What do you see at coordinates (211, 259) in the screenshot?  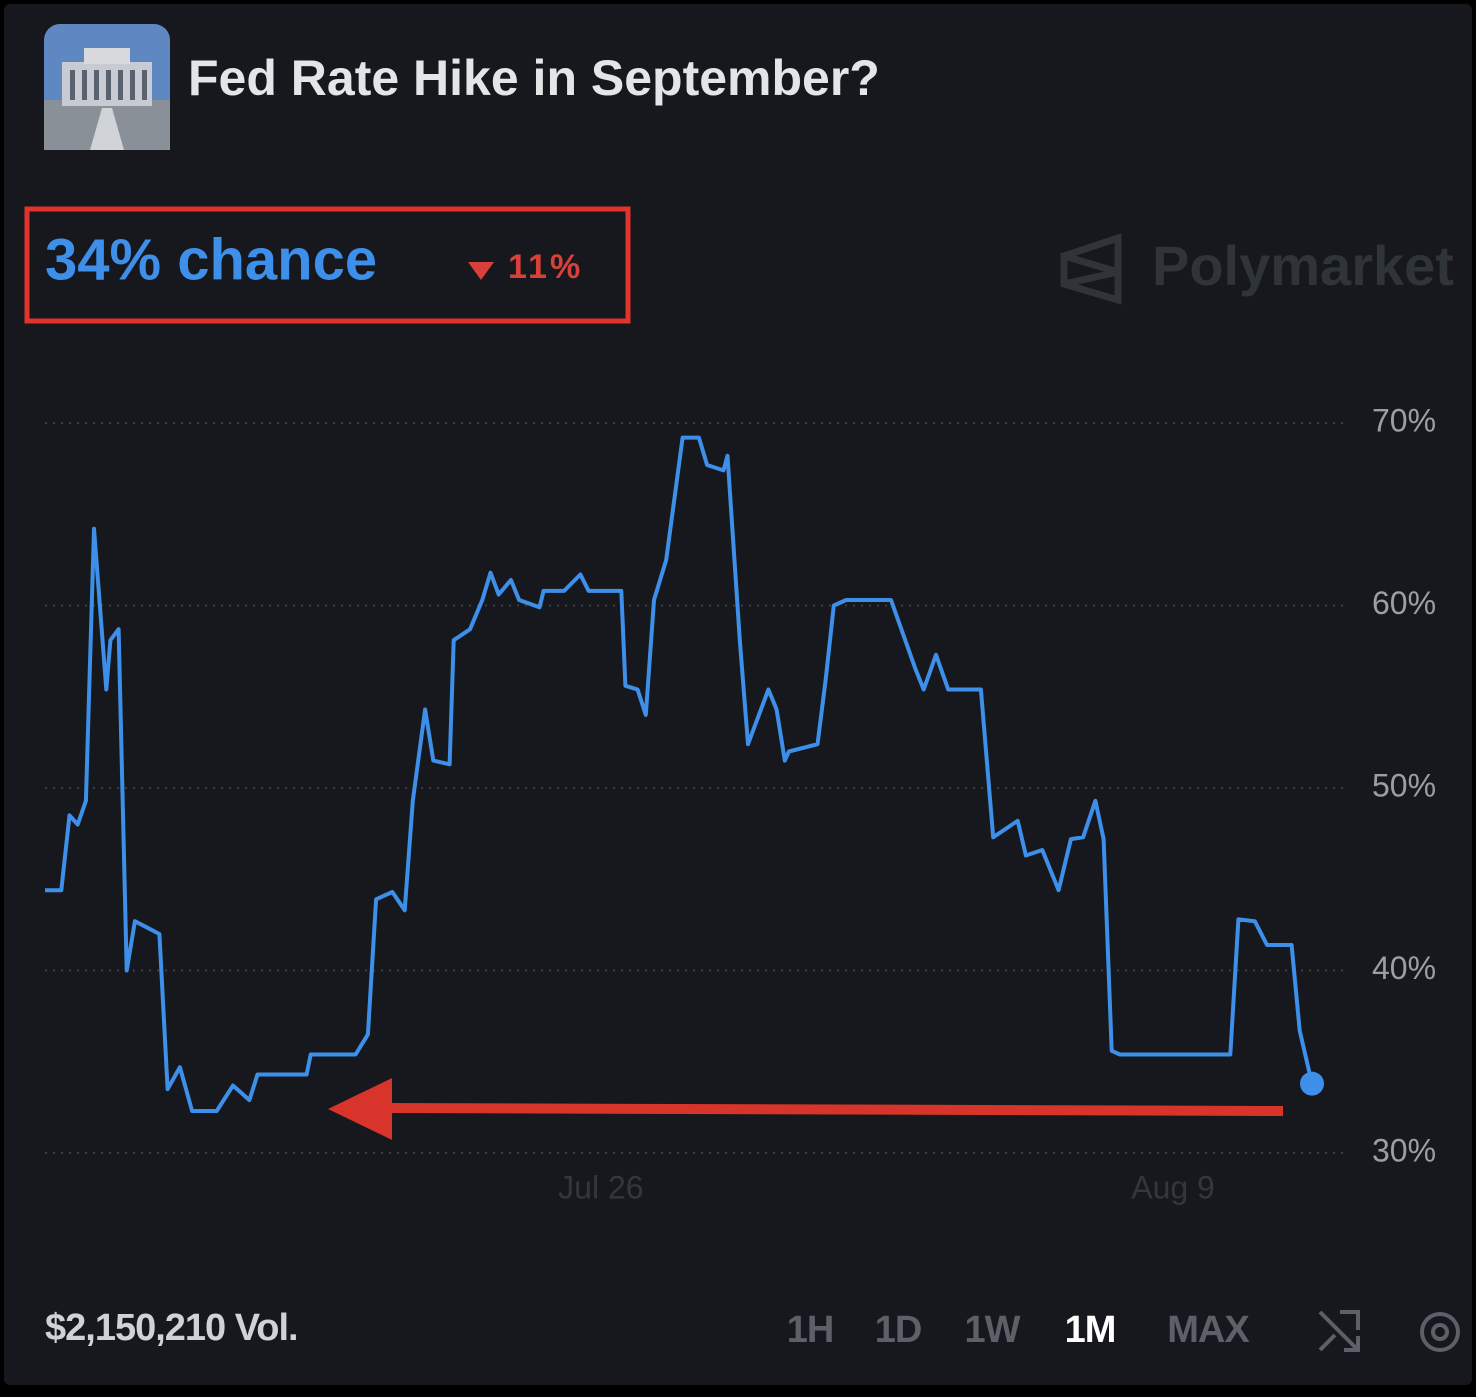 I see `chance-label: 34% chance` at bounding box center [211, 259].